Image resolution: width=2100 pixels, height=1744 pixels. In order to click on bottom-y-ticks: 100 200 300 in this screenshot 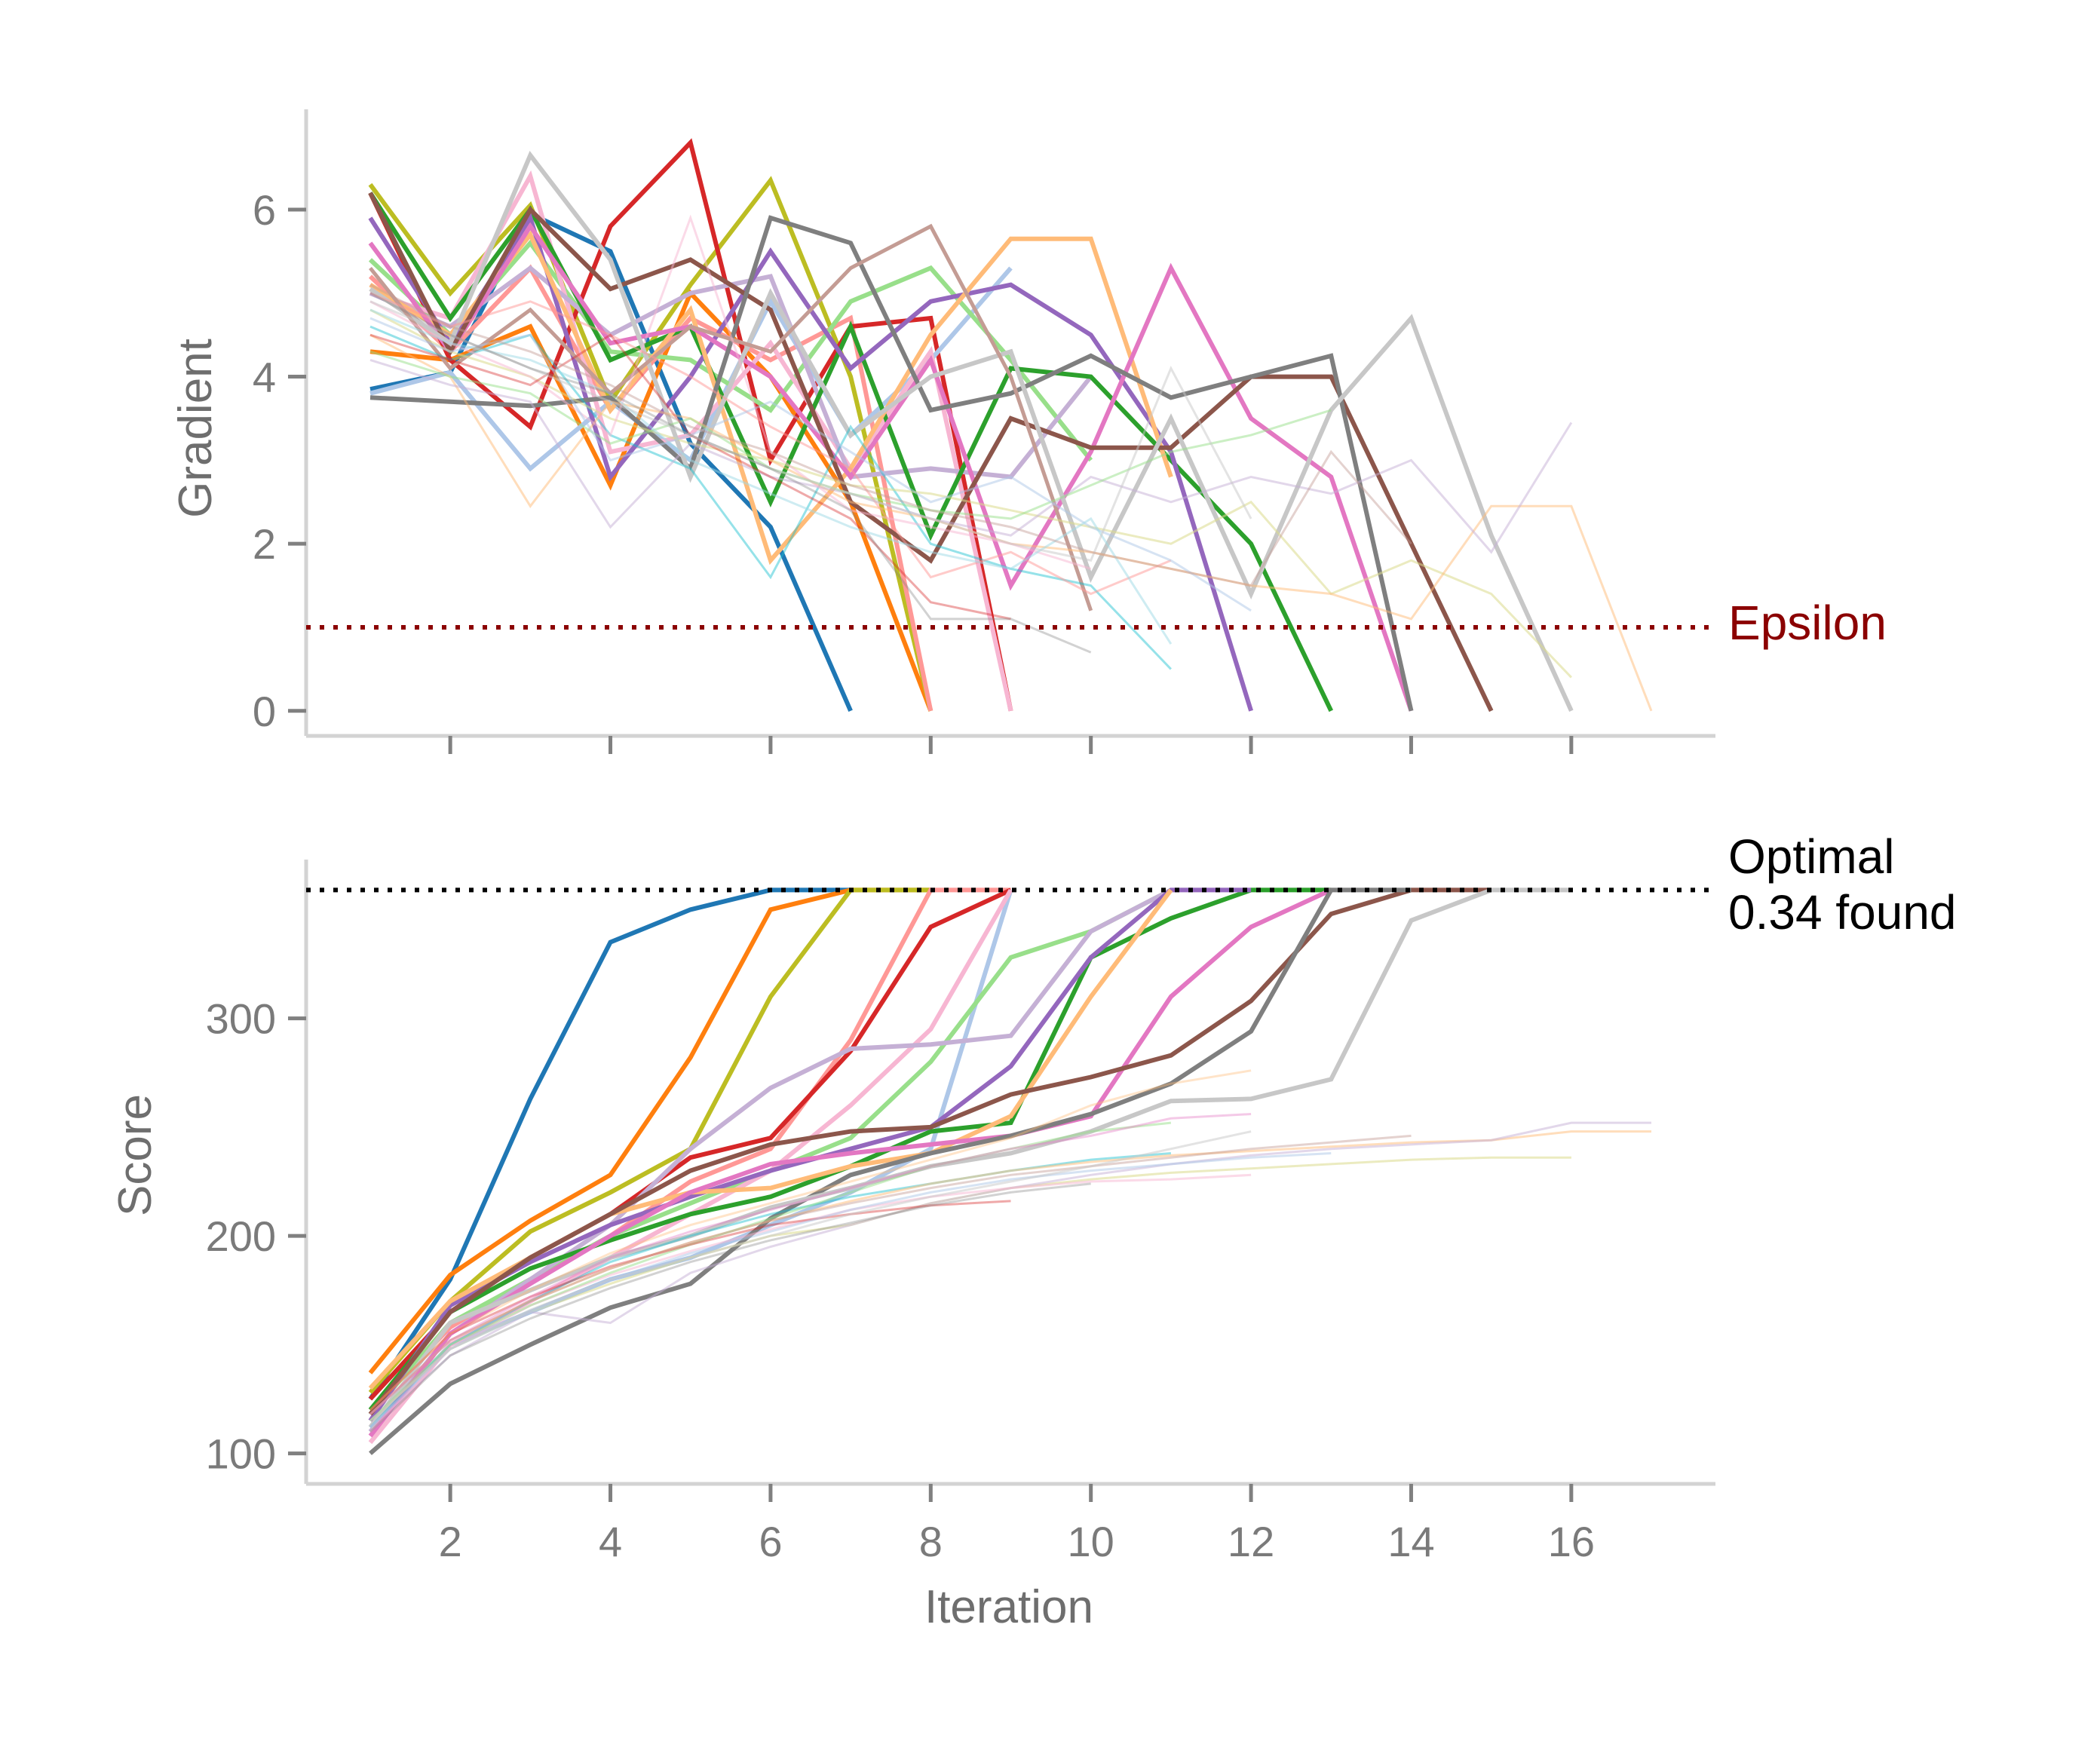, I will do `click(256, 1236)`.